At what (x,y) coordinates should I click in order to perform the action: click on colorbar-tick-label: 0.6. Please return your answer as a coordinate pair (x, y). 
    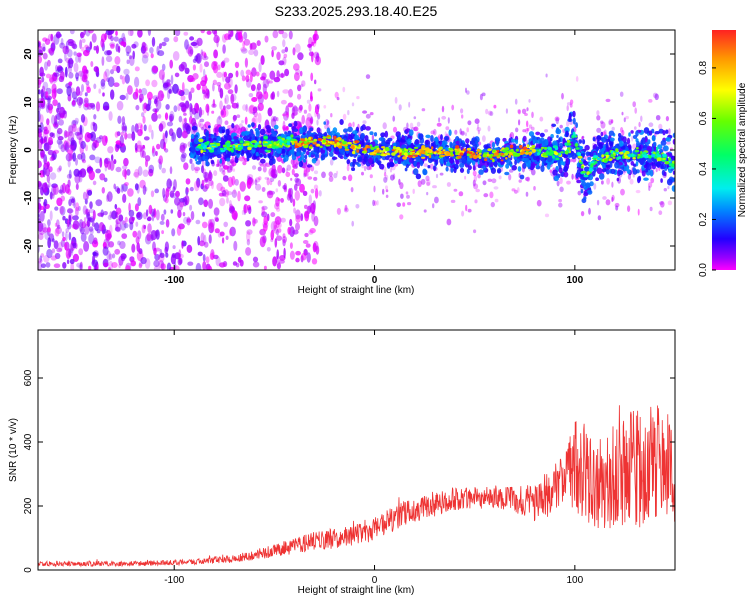
    Looking at the image, I should click on (703, 118).